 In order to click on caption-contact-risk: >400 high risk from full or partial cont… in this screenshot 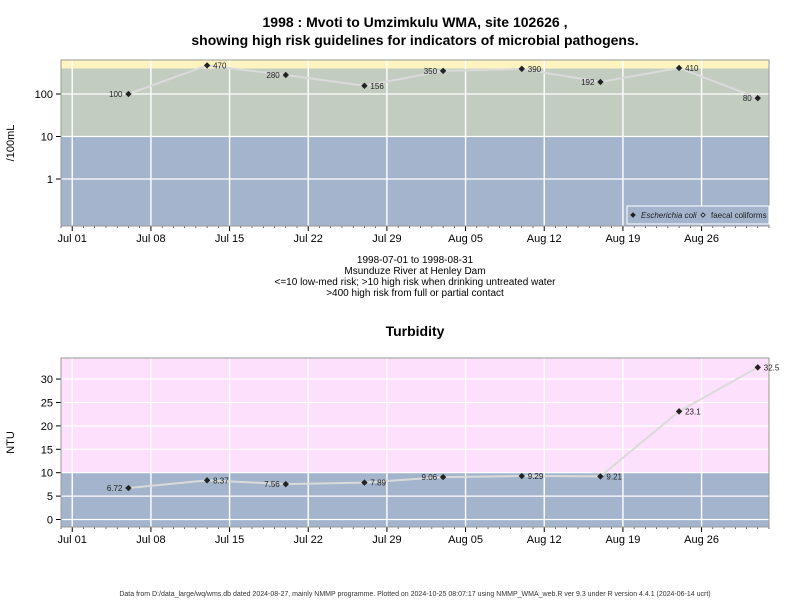, I will do `click(415, 293)`.